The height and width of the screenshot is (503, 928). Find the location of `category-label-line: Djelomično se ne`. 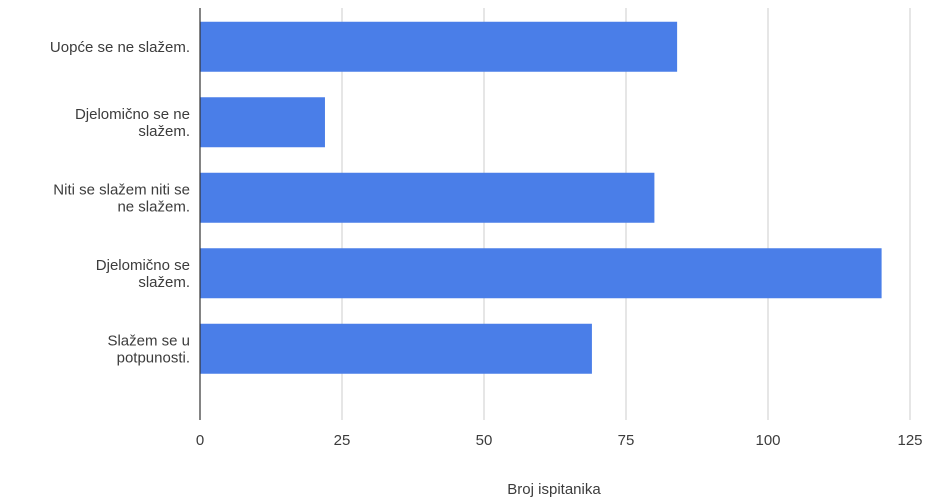

category-label-line: Djelomično se ne is located at coordinates (132, 114).